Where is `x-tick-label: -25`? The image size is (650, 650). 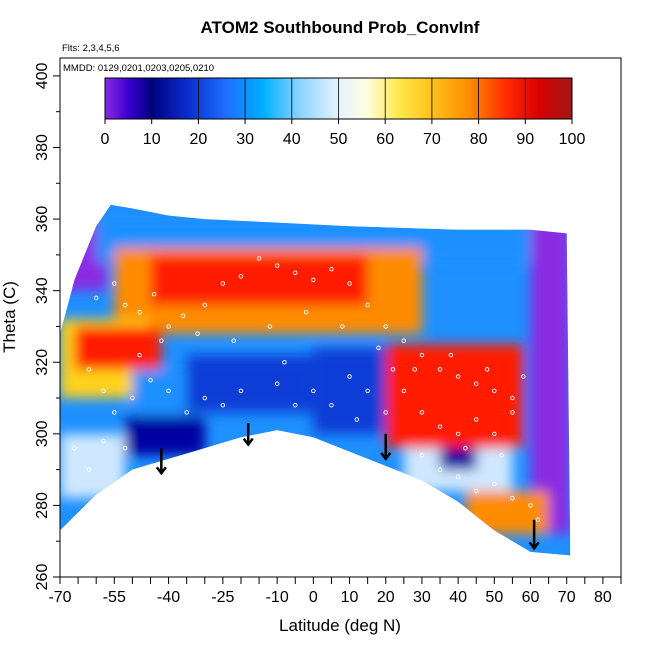
x-tick-label: -25 is located at coordinates (222, 597).